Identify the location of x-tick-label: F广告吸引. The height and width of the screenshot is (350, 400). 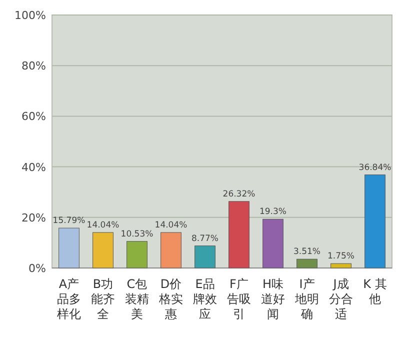
(239, 299).